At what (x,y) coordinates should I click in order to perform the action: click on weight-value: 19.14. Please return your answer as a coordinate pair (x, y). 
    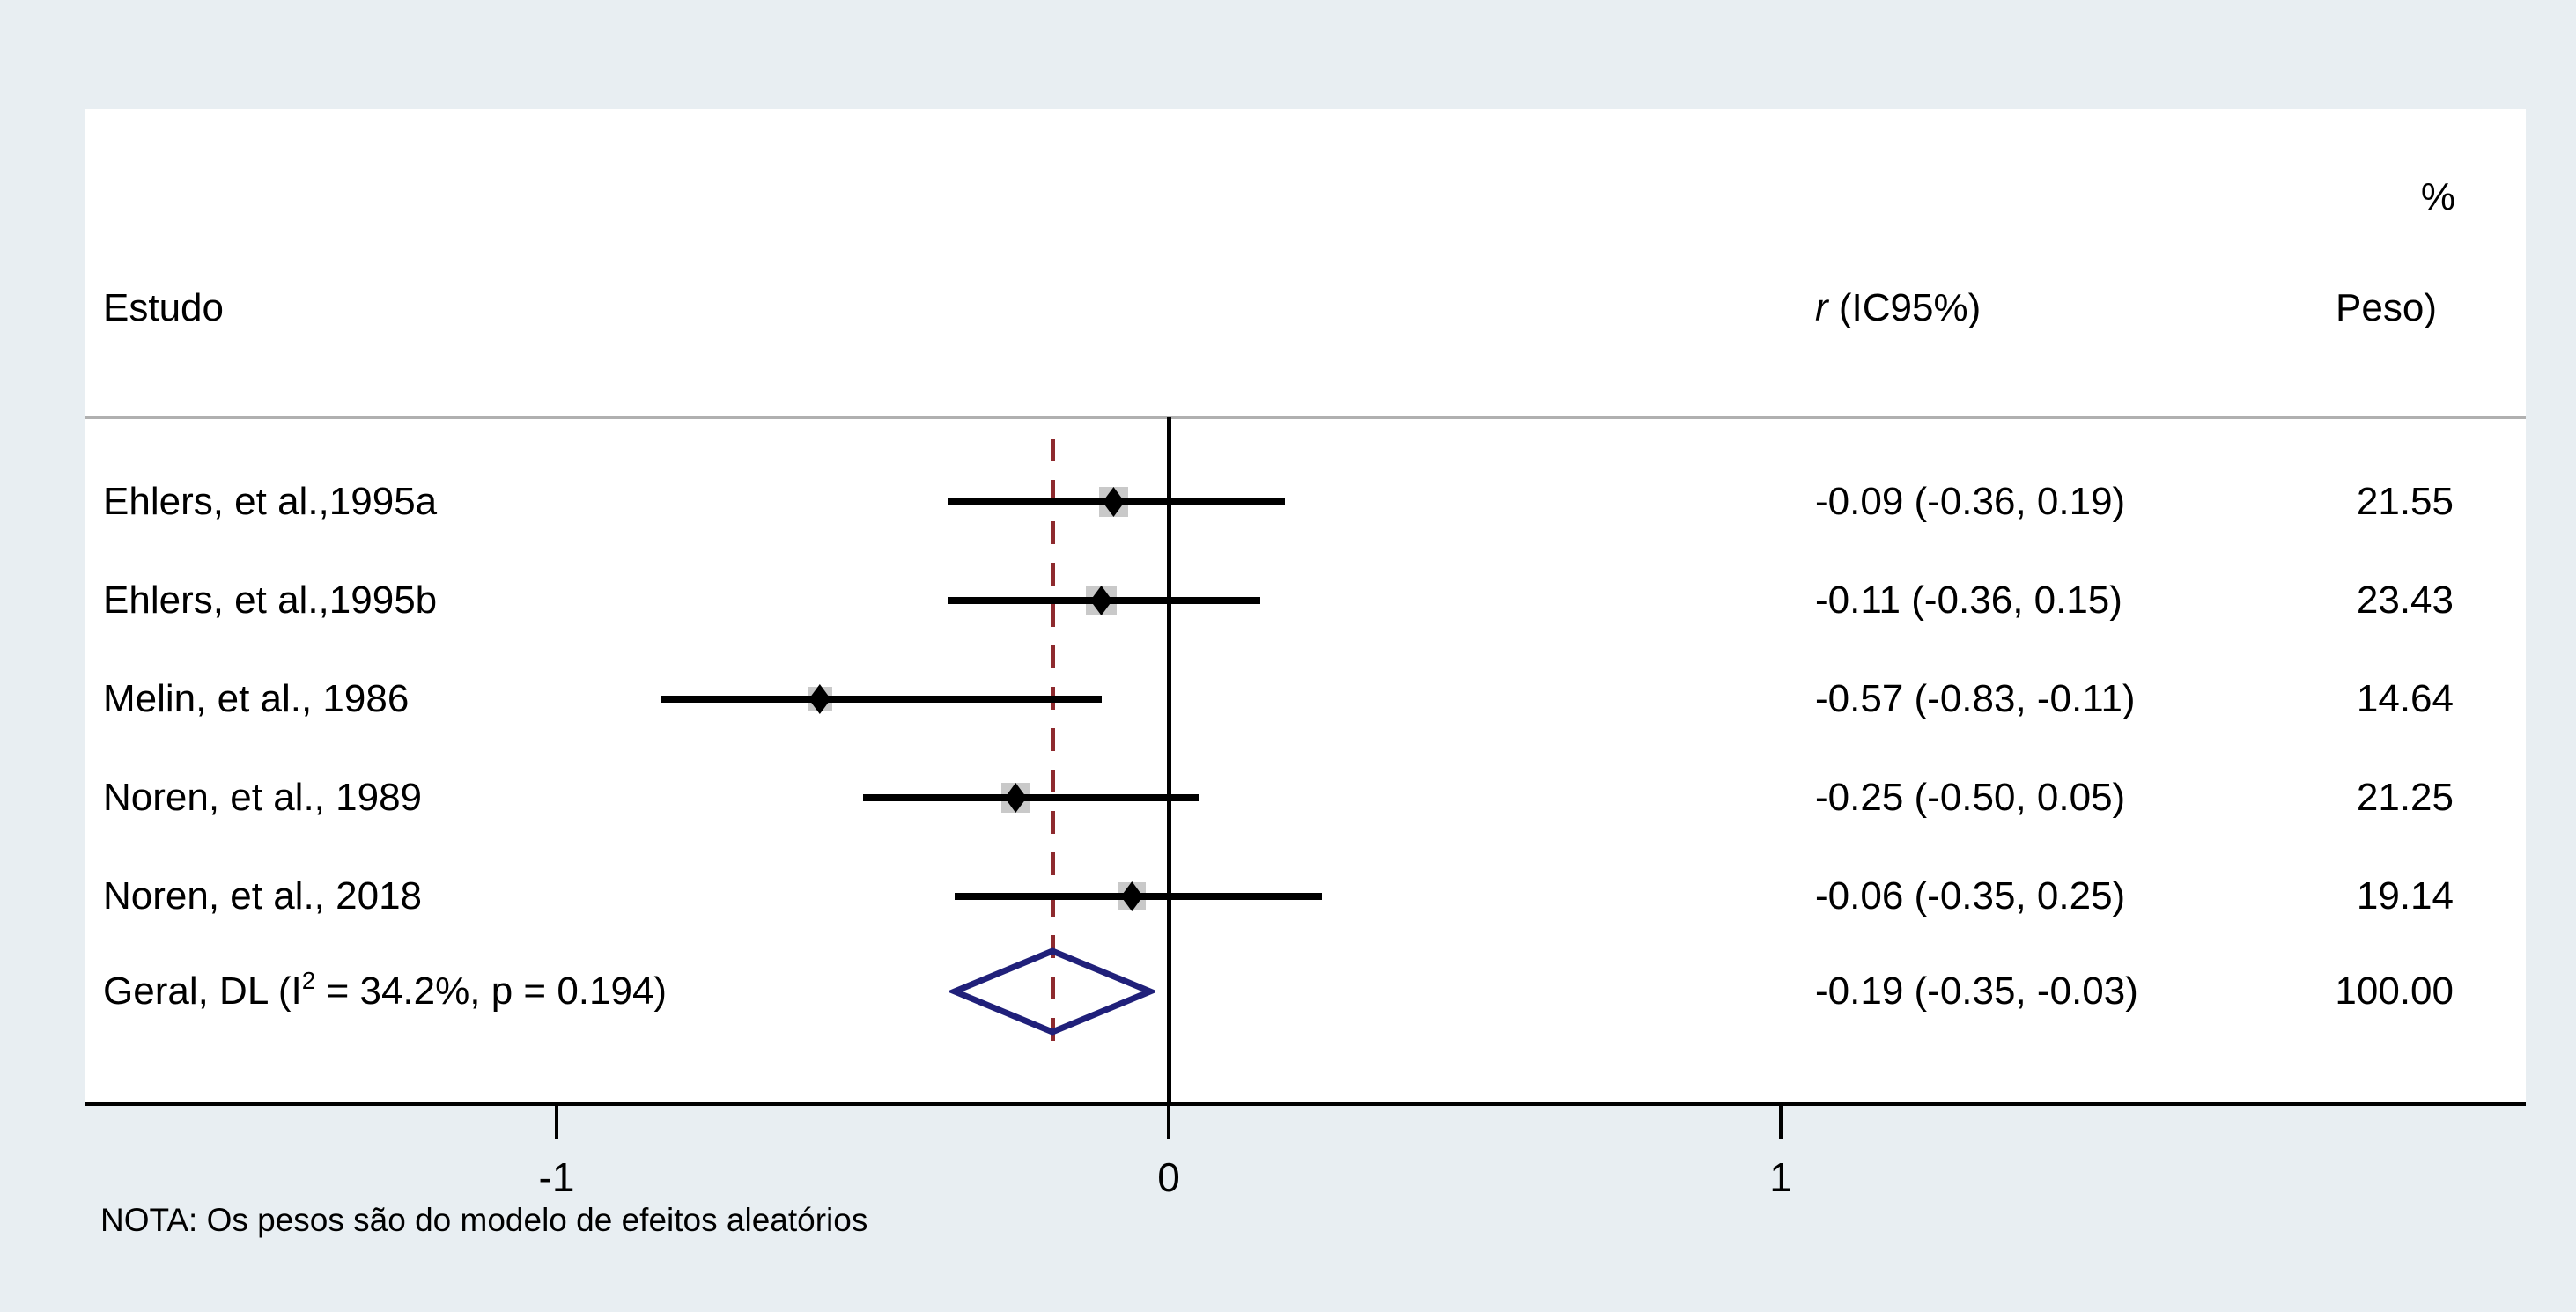
    Looking at the image, I should click on (2405, 896).